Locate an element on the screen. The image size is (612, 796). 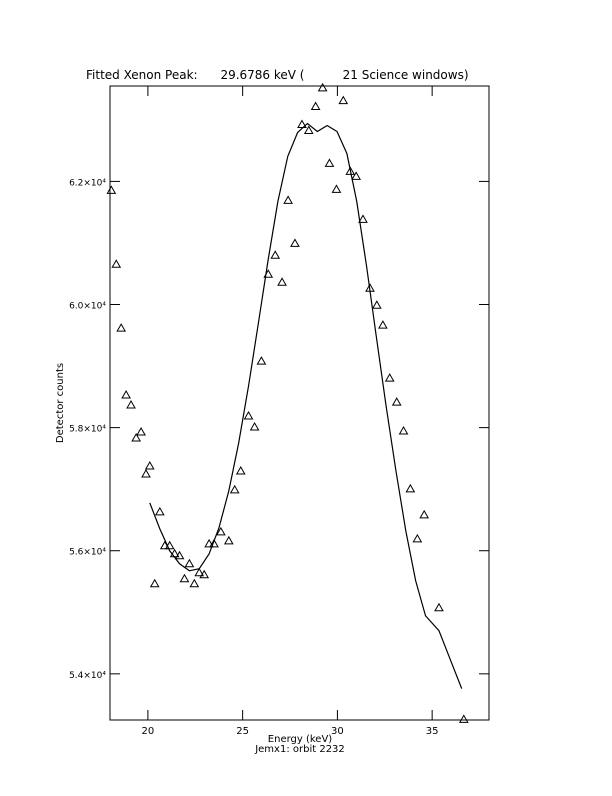
x-tick-label: 35 is located at coordinates (432, 731).